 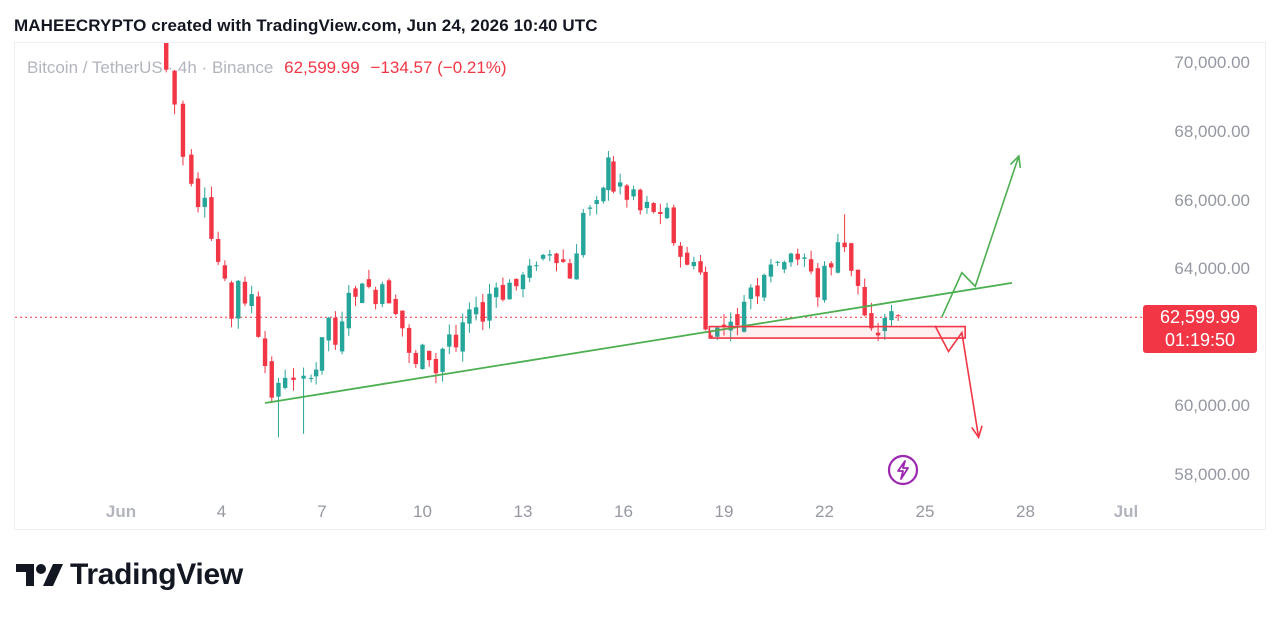 What do you see at coordinates (221, 511) in the screenshot?
I see `x-tick-label: 4` at bounding box center [221, 511].